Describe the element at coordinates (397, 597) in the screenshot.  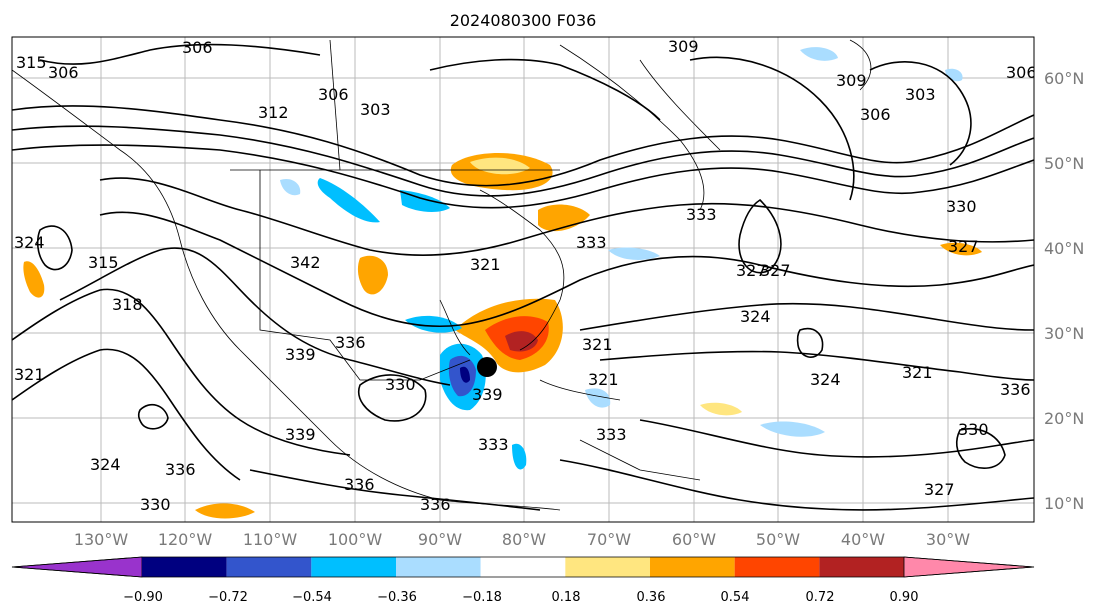
I see `colorbar-tick-label: −0.36` at that location.